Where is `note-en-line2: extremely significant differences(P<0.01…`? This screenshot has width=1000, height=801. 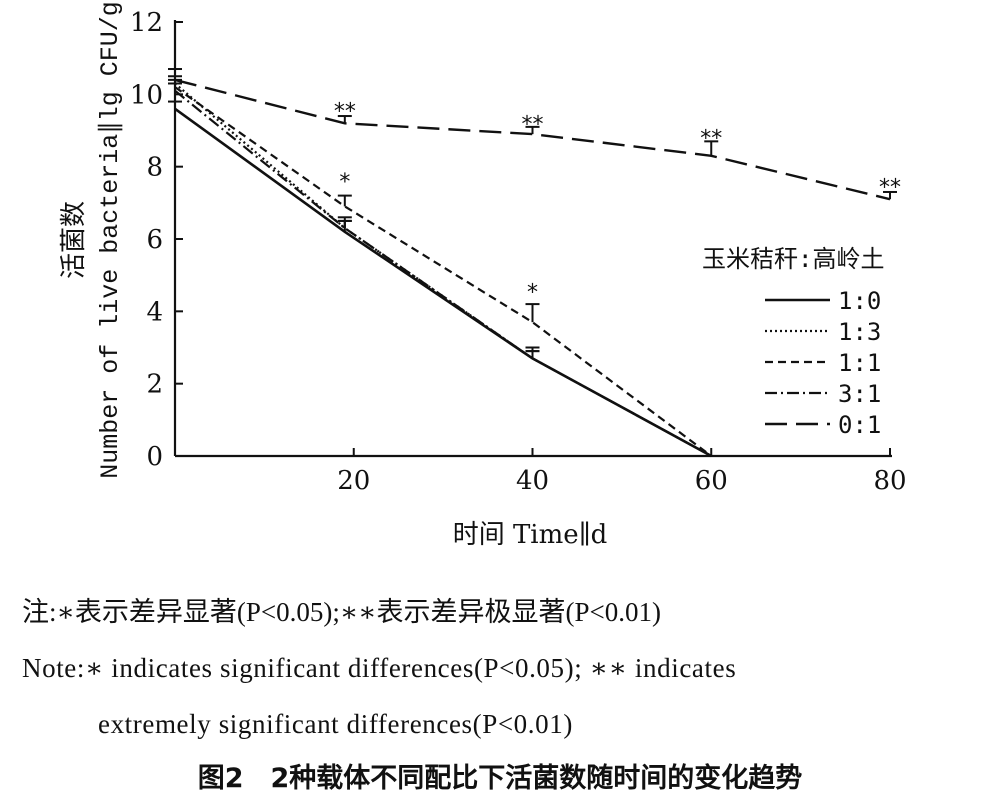
note-en-line2: extremely significant differences(P<0.01… is located at coordinates (335, 724).